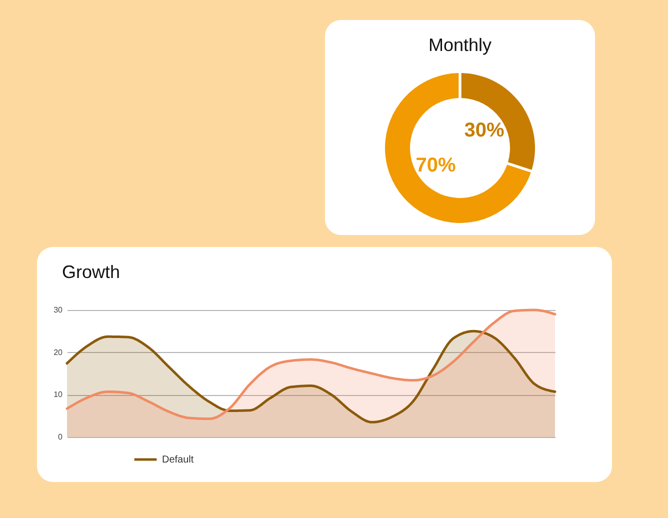  Describe the element at coordinates (178, 460) in the screenshot. I see `legend-label: Default` at that location.